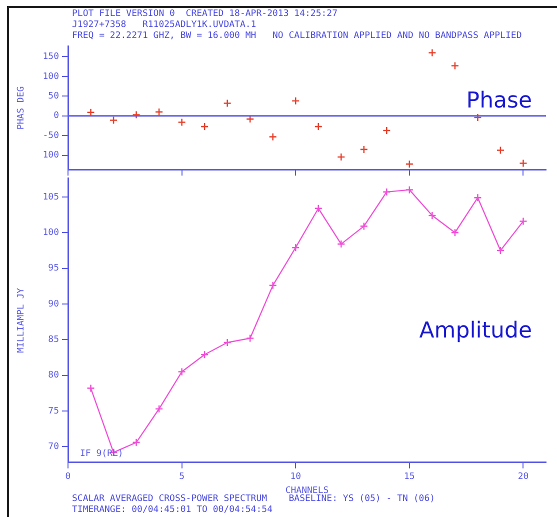 This screenshot has width=557, height=517. I want to click on y-axis-title: PHAS DEG, so click(21, 108).